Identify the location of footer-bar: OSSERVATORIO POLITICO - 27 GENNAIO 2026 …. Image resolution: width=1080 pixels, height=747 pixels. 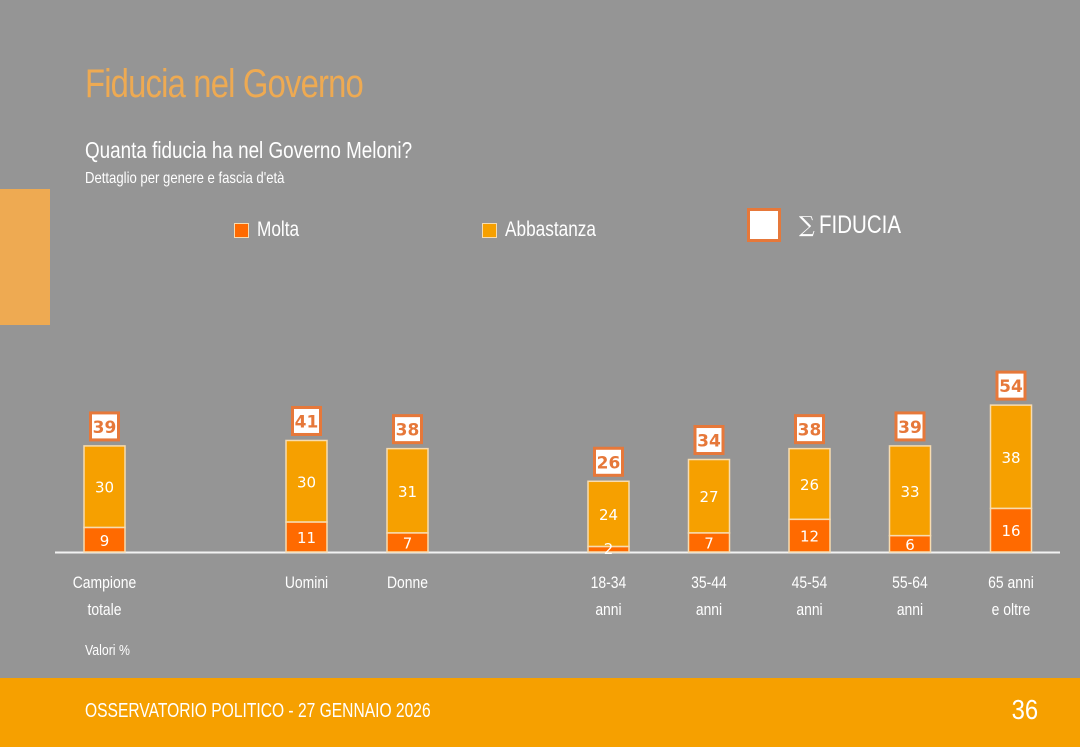
(540, 712).